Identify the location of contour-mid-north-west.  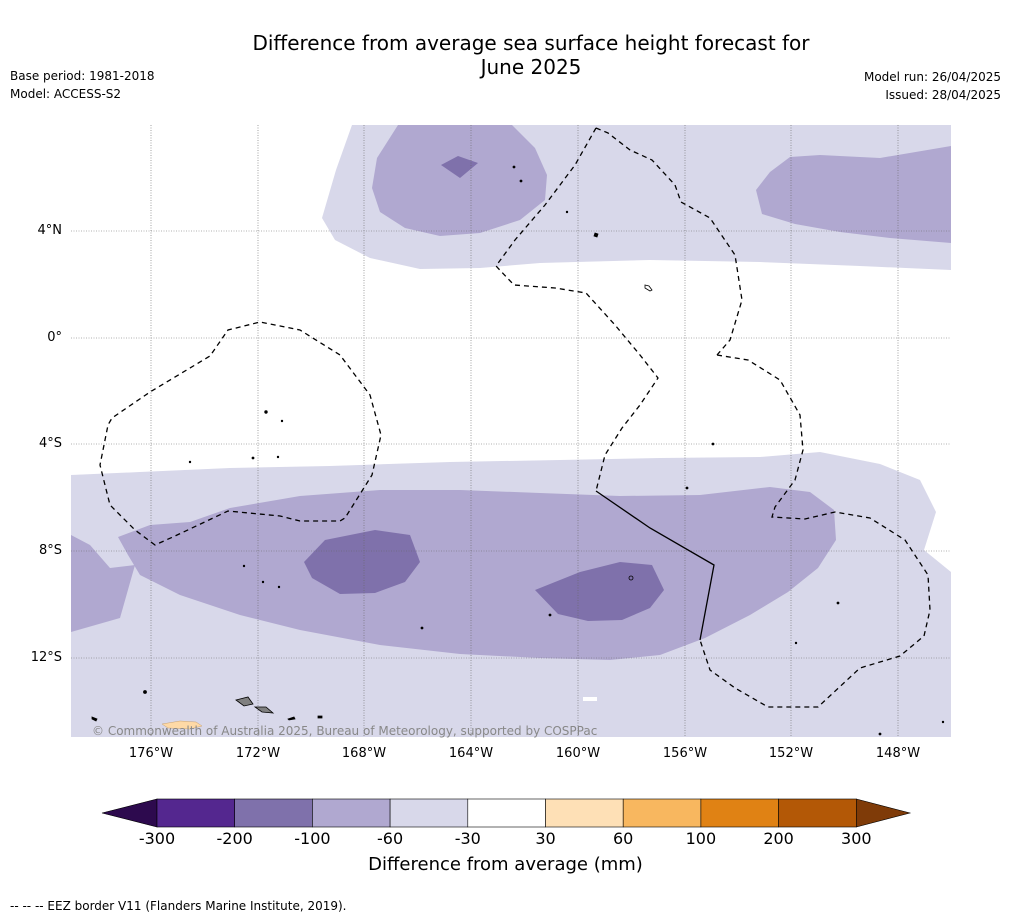
(459, 180).